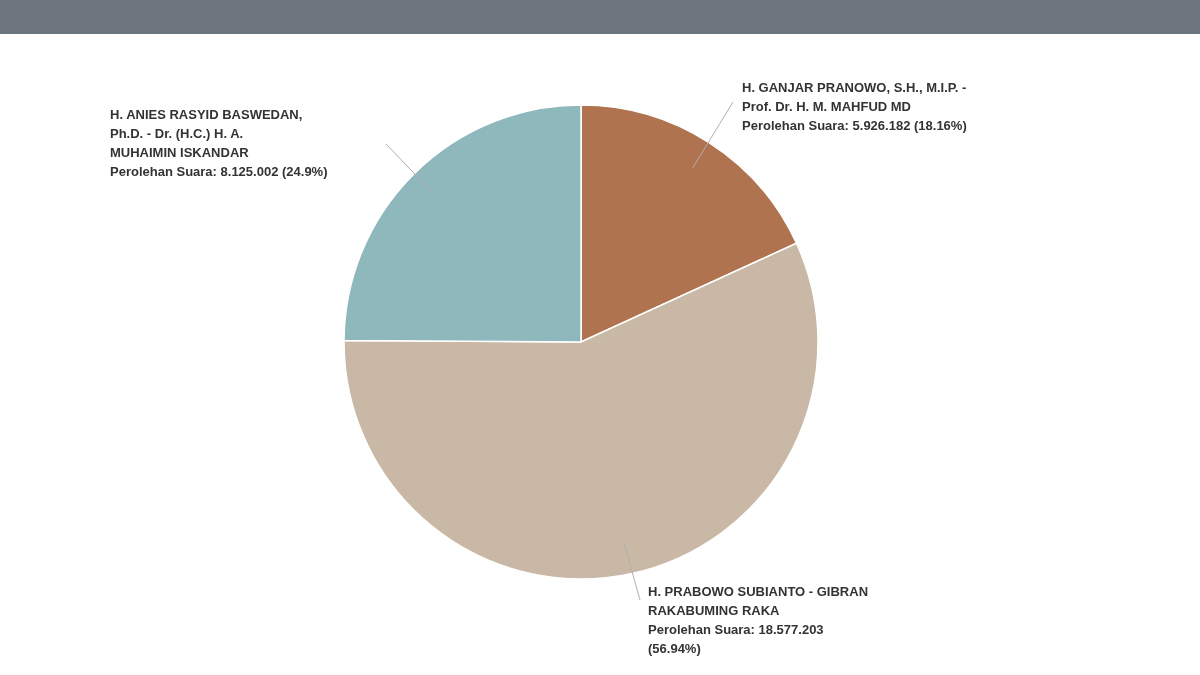 The height and width of the screenshot is (675, 1200). I want to click on data-label: Perolehan Suara: 5.926.182 (18.16%), so click(854, 125).